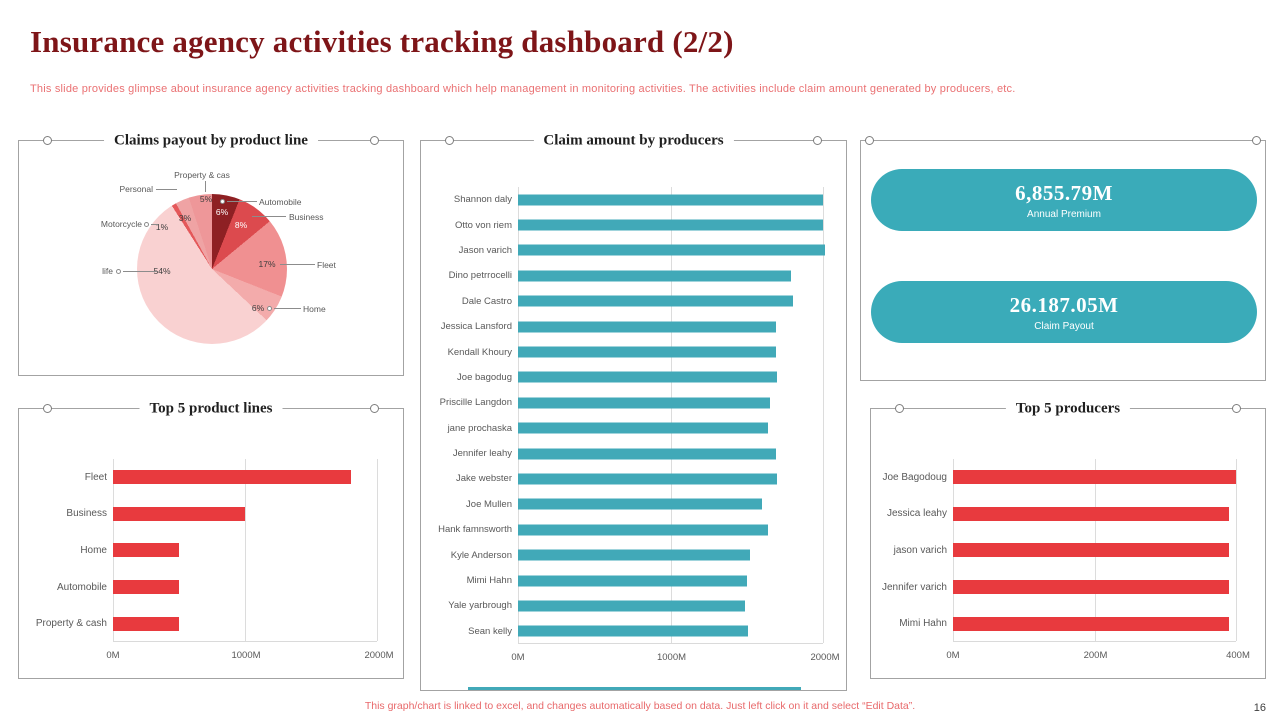  What do you see at coordinates (475, 403) in the screenshot?
I see `bar-category-label: Priscille Langdon` at bounding box center [475, 403].